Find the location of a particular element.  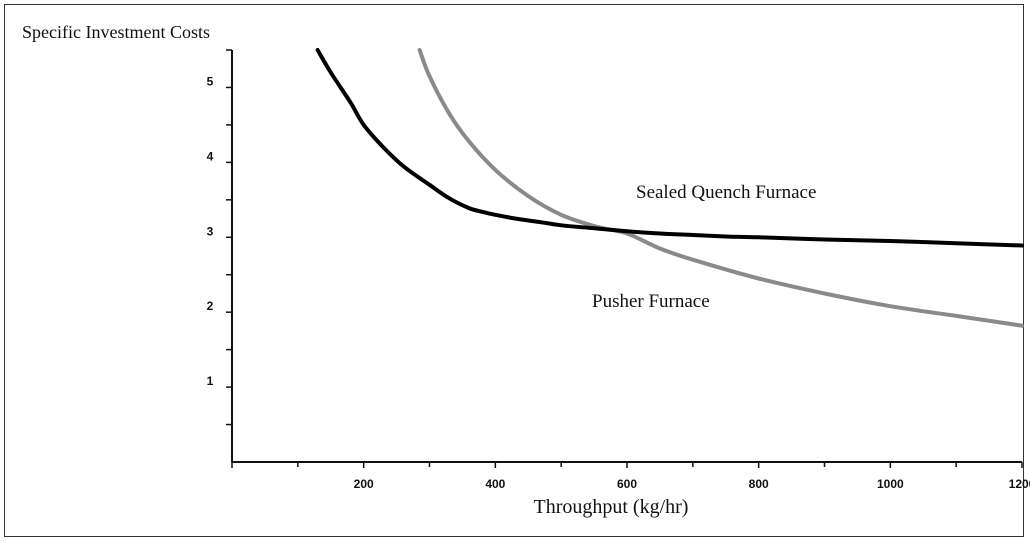

x-tick-label: 400 is located at coordinates (495, 484).